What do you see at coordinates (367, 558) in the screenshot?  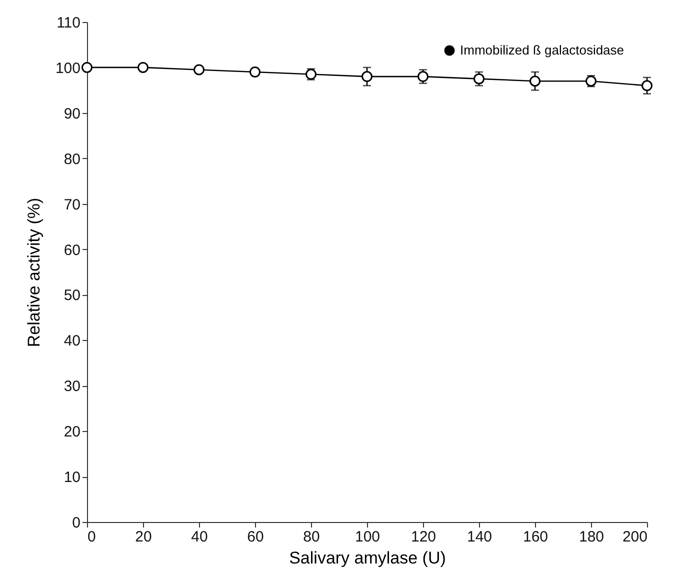 I see `x-axis-title: Salivary amylase (U)` at bounding box center [367, 558].